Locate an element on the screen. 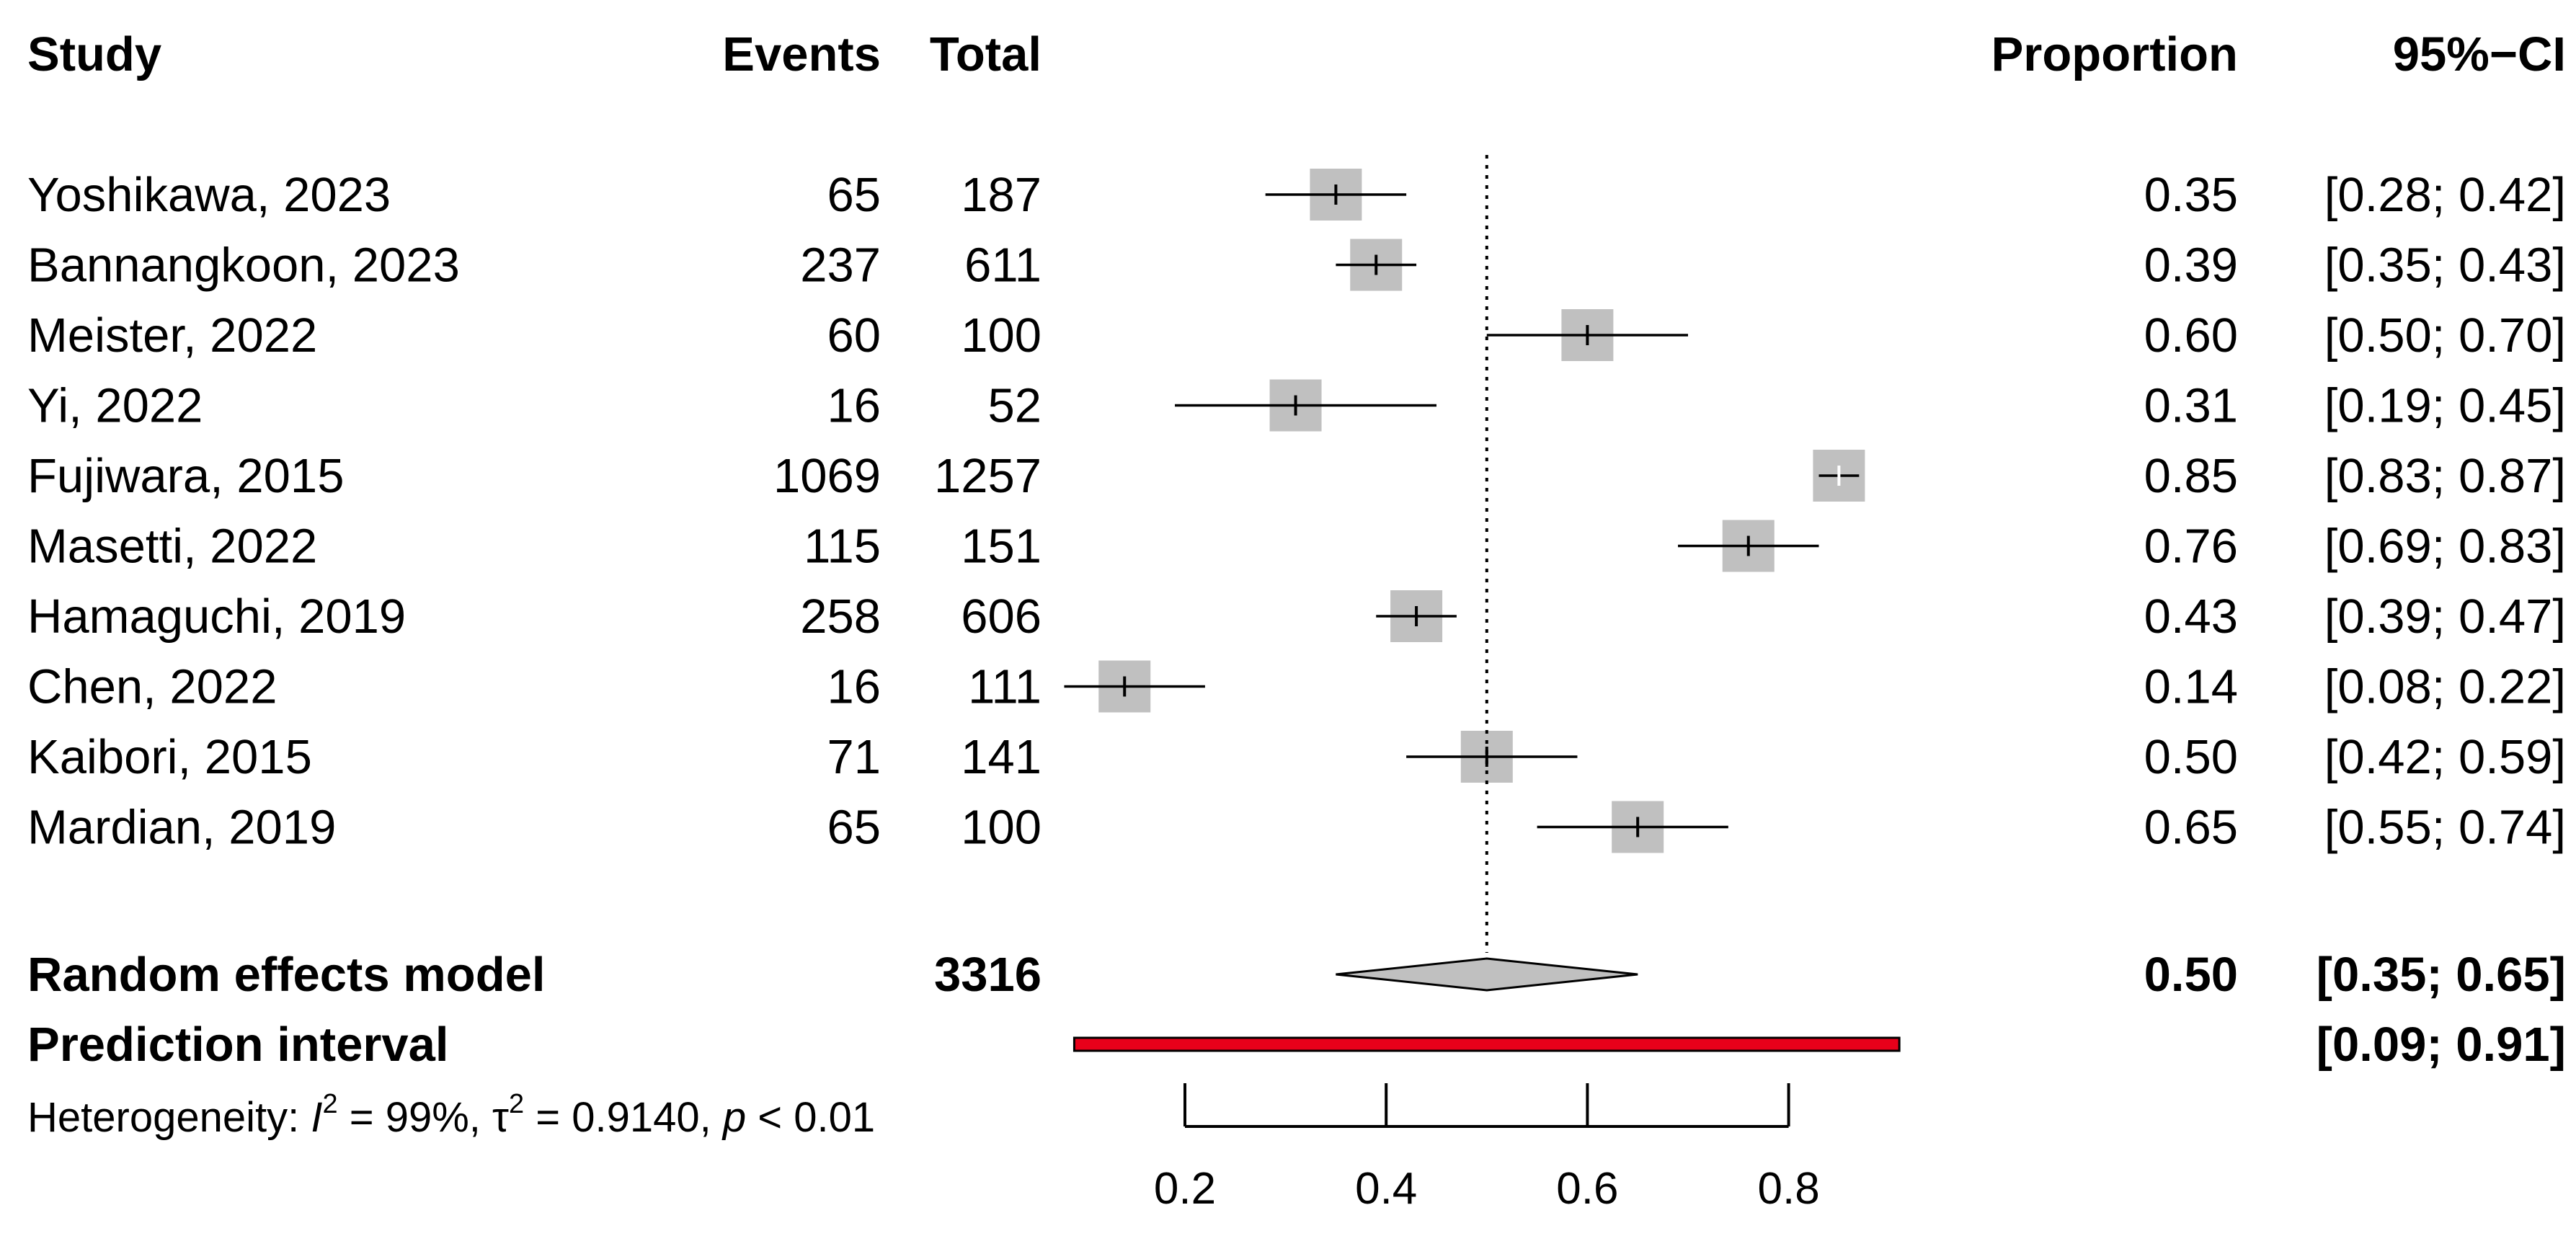 The width and height of the screenshot is (2576, 1236). study-proportion: 0.43 is located at coordinates (2191, 617).